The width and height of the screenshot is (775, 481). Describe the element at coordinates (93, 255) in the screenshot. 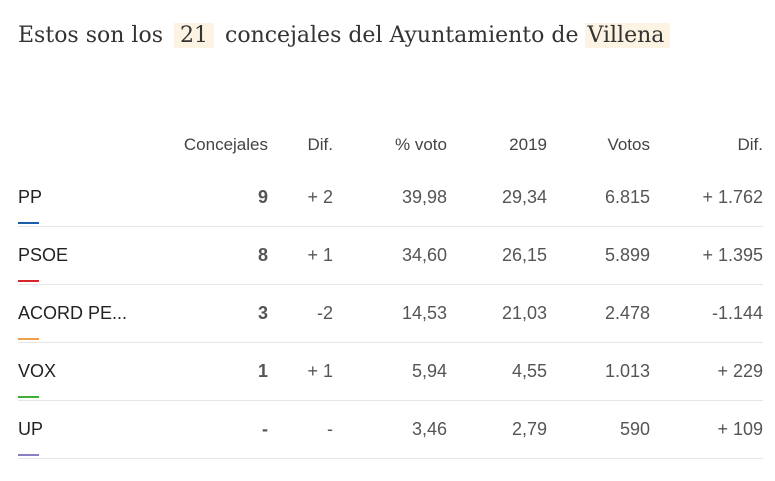

I see `party-cell: PSOE` at that location.